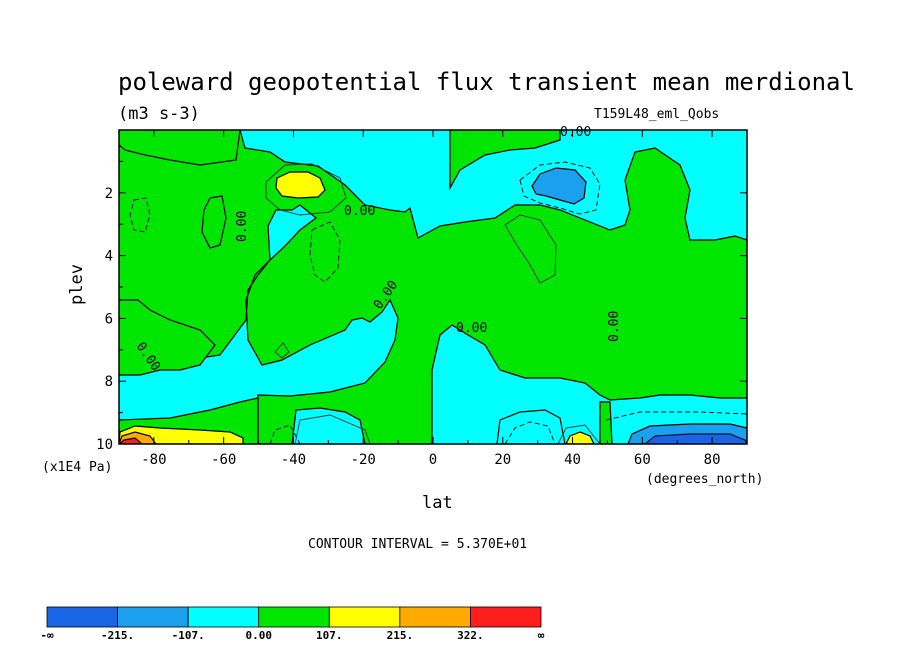 This screenshot has height=659, width=904. Describe the element at coordinates (109, 257) in the screenshot. I see `y-tick-label: 4` at that location.